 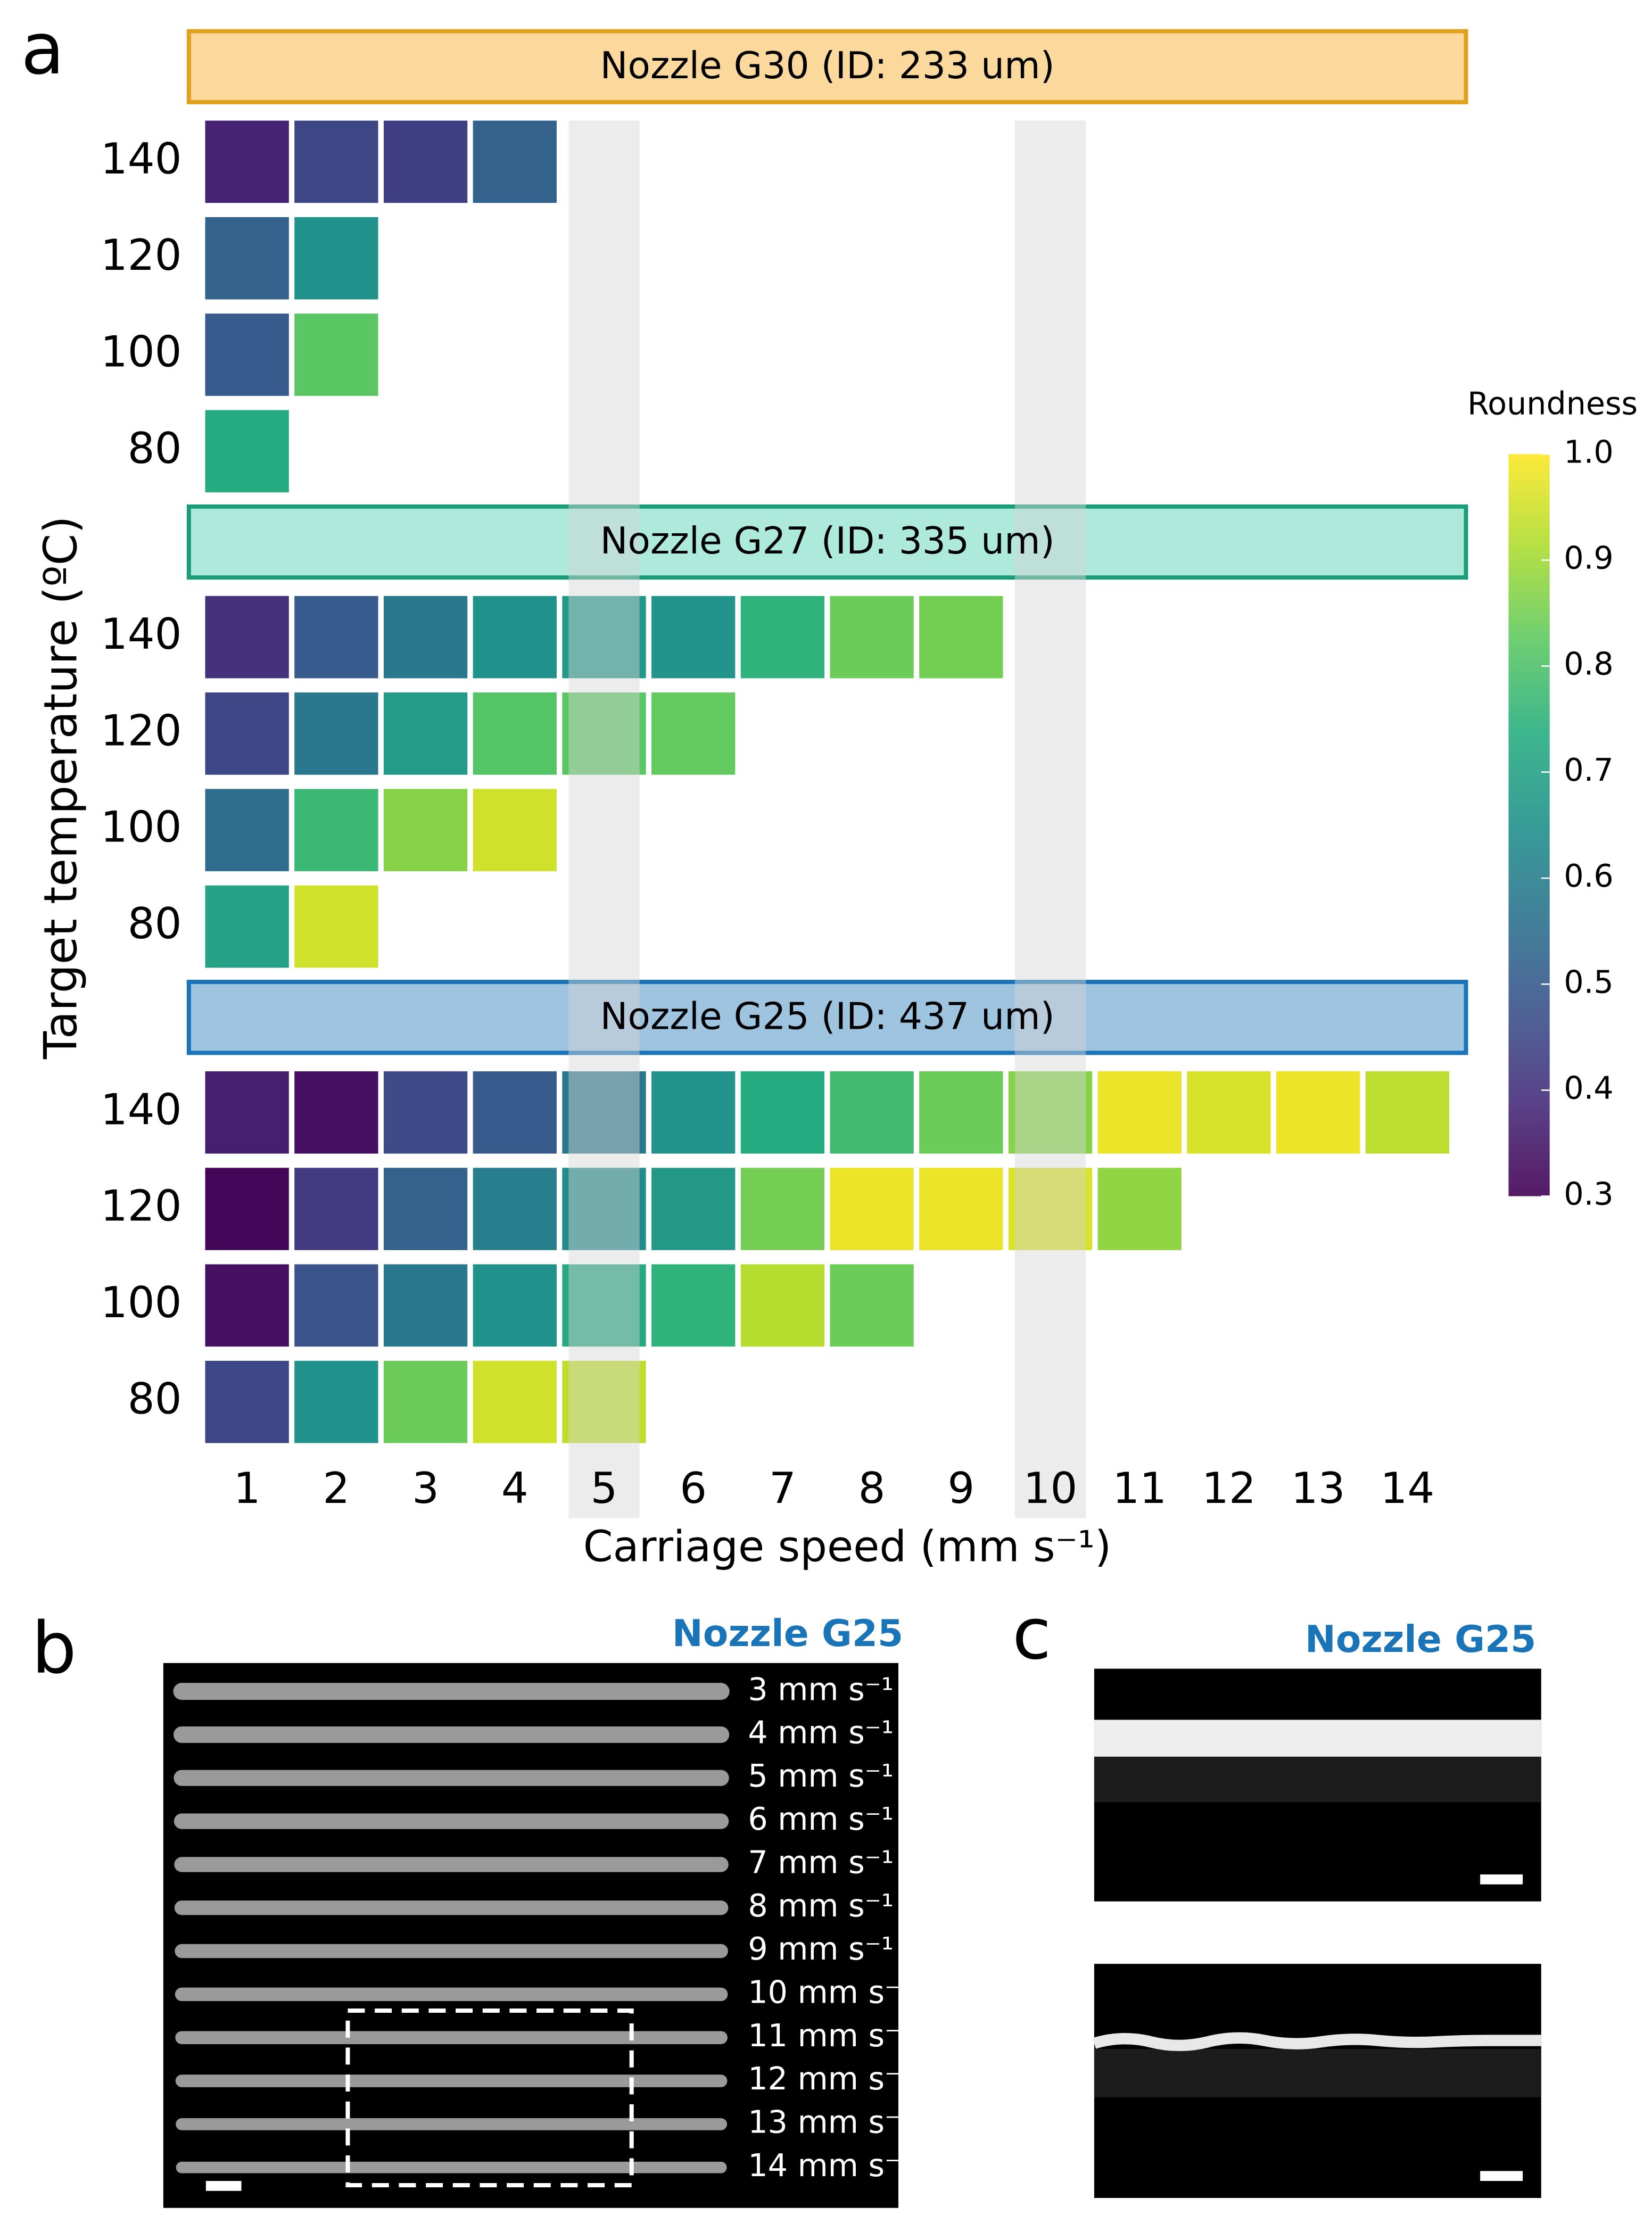 I want to click on colorbar-tick-label: 1.0, so click(x=1588, y=452).